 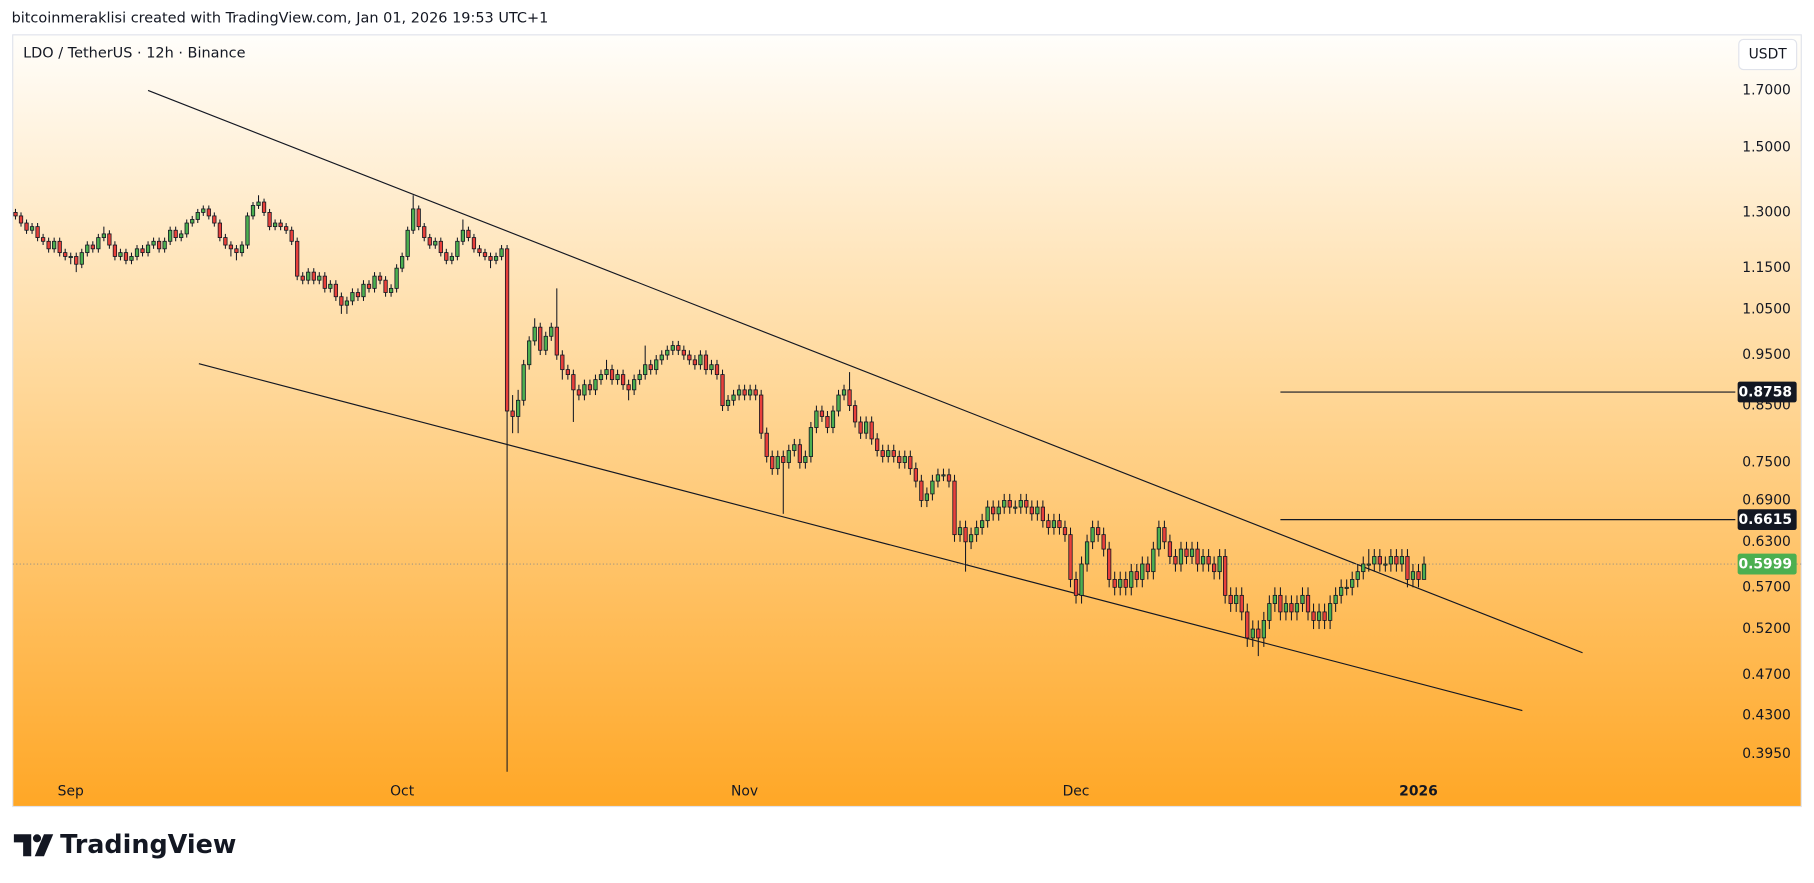 What do you see at coordinates (744, 791) in the screenshot?
I see `x-tick-label: Nov` at bounding box center [744, 791].